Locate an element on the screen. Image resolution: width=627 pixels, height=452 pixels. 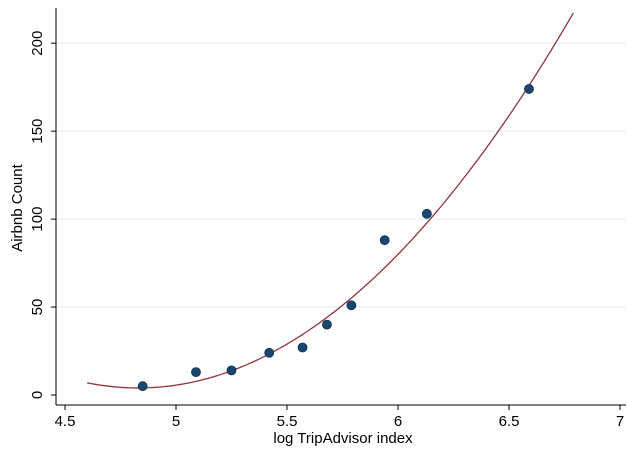
x-tick-label: 6.5 is located at coordinates (509, 421).